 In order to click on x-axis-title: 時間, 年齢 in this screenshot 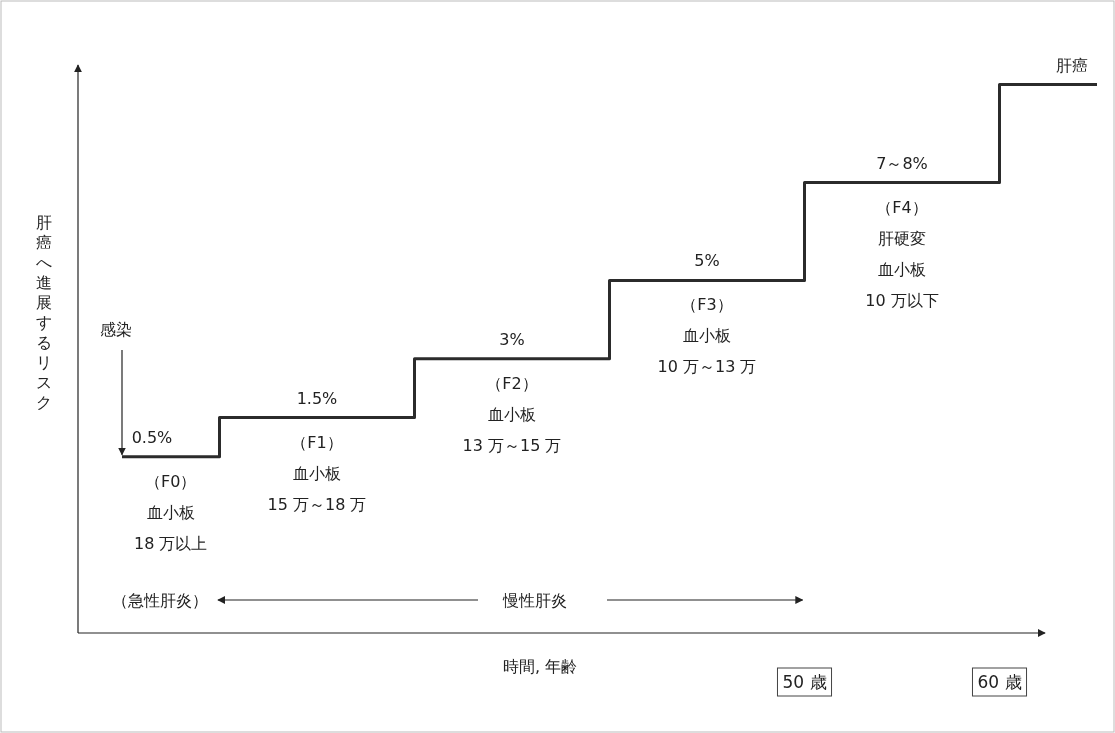, I will do `click(540, 666)`.